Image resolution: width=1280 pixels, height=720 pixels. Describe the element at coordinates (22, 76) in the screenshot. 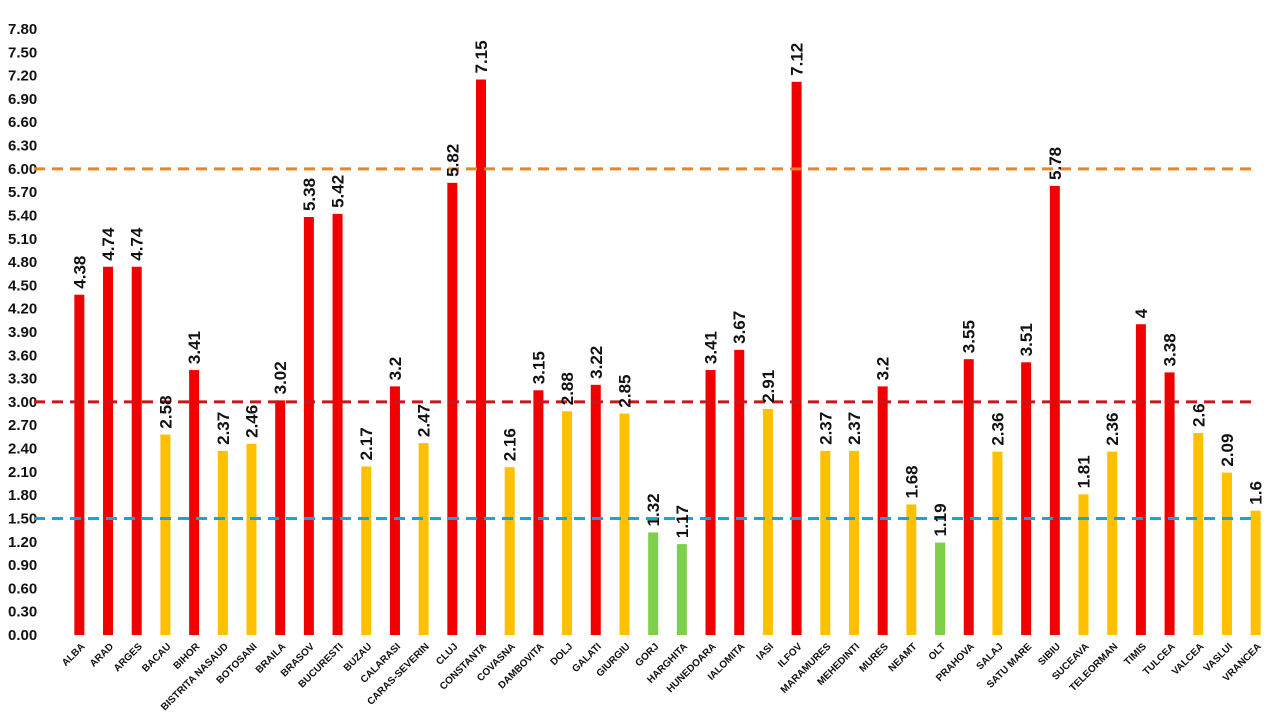

I see `y-tick-label: 7.20` at that location.